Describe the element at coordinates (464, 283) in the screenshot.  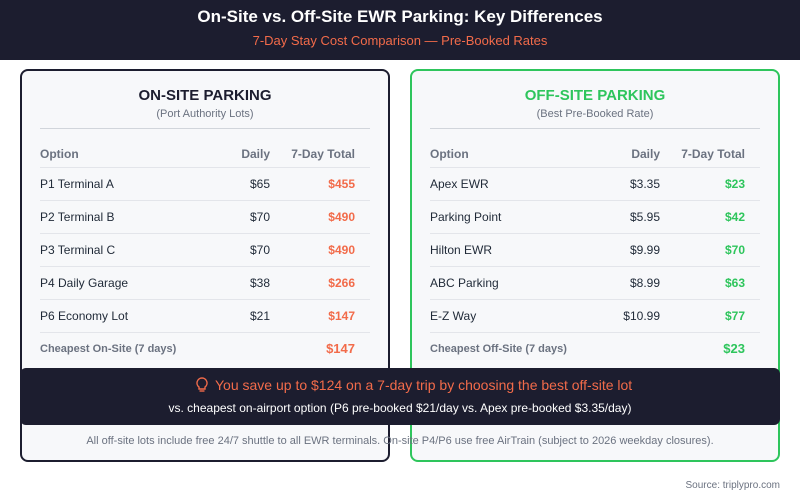
I see `option-name: ABC Parking` at that location.